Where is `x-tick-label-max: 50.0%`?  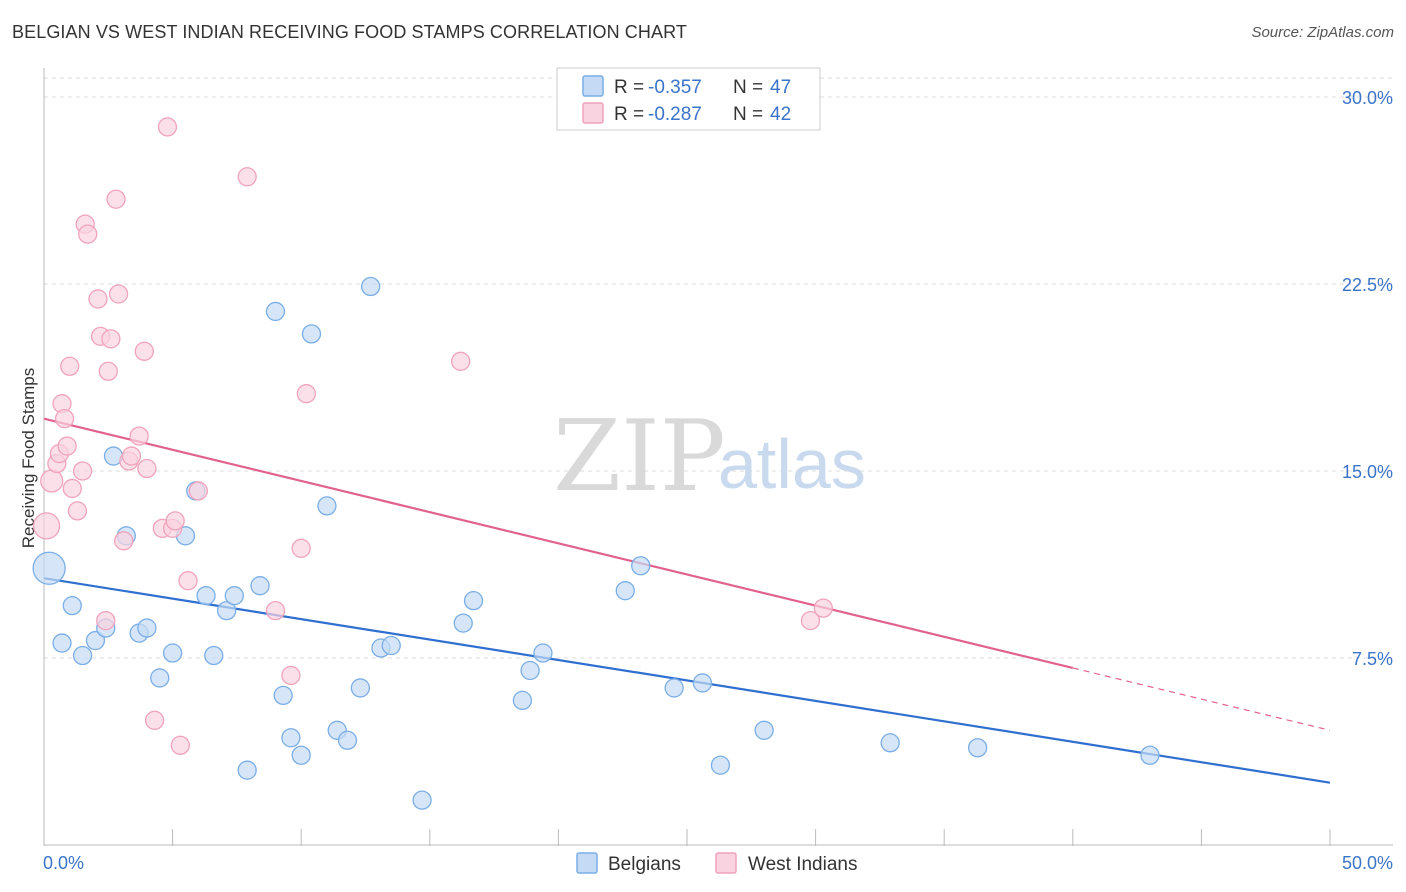 x-tick-label-max: 50.0% is located at coordinates (1367, 863).